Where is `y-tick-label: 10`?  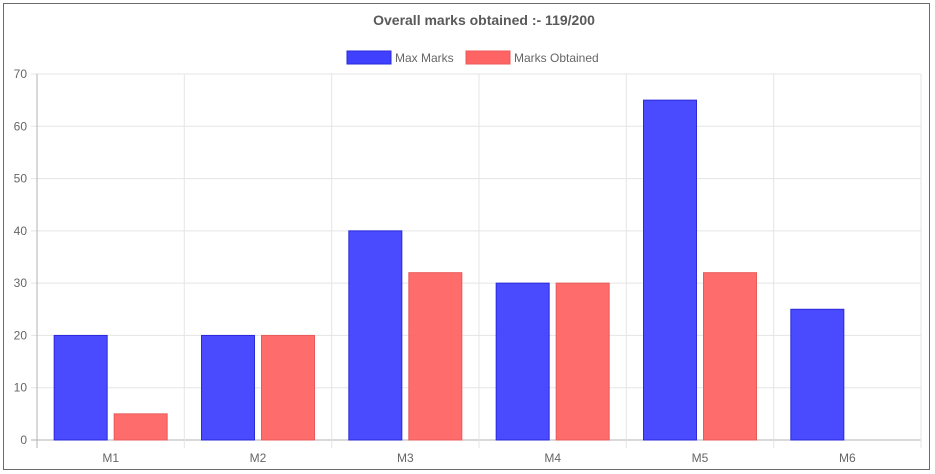 y-tick-label: 10 is located at coordinates (21, 388).